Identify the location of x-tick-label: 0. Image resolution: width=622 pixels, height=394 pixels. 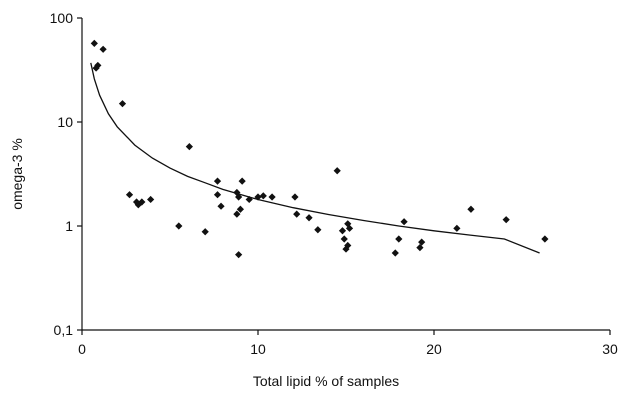
(82, 349).